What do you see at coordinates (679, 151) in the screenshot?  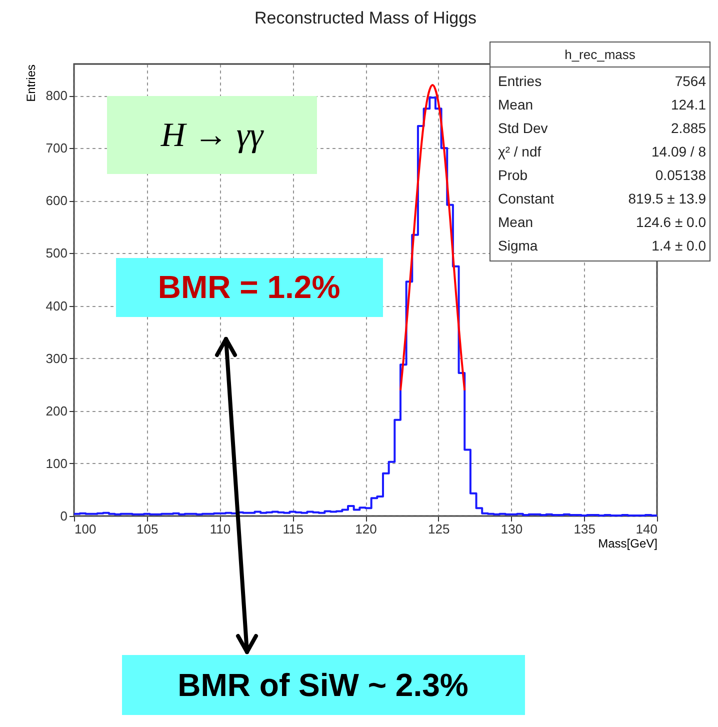 I see `annotation: 14.09 / 8` at bounding box center [679, 151].